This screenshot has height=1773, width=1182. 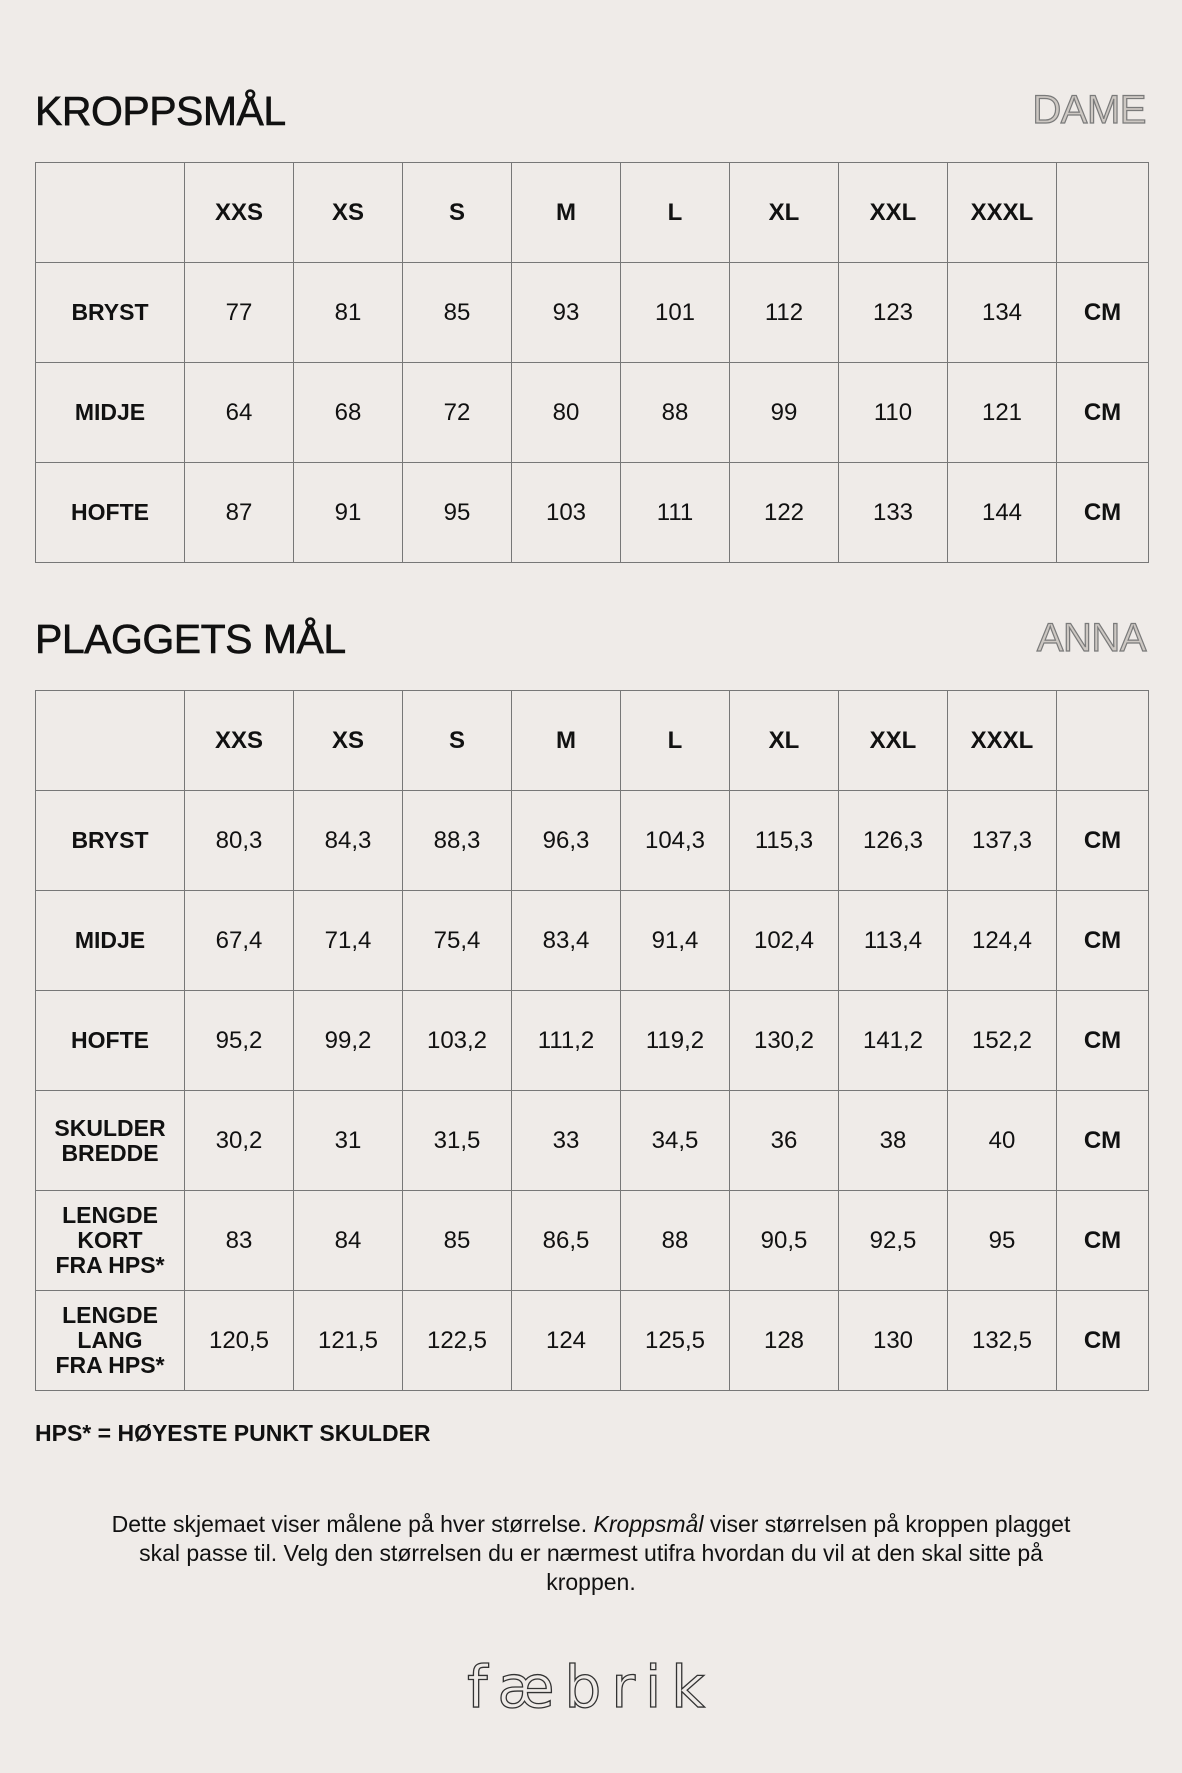 I want to click on measurement-cell: 31,5, so click(x=457, y=1140).